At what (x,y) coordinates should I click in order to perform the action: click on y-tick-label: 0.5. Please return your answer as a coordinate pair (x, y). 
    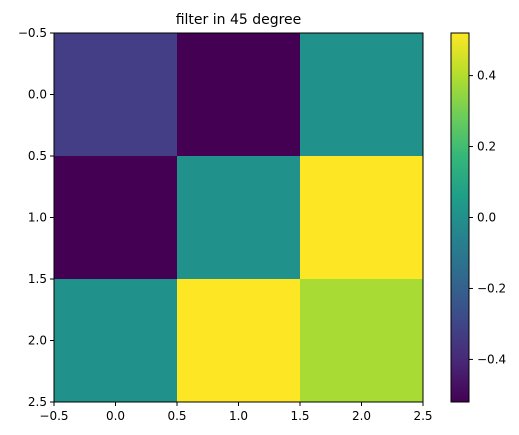
    Looking at the image, I should click on (37, 156).